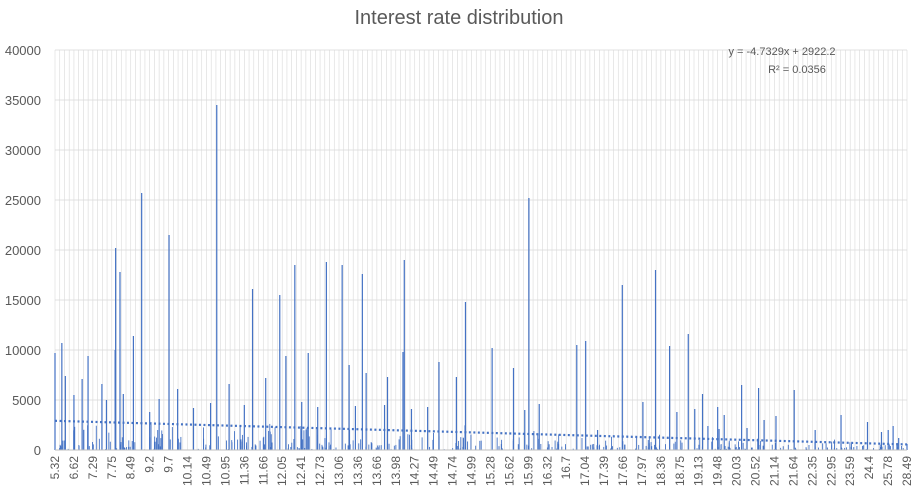 The image size is (919, 503). I want to click on trendline-r-squared: R² = 0.0356, so click(797, 70).